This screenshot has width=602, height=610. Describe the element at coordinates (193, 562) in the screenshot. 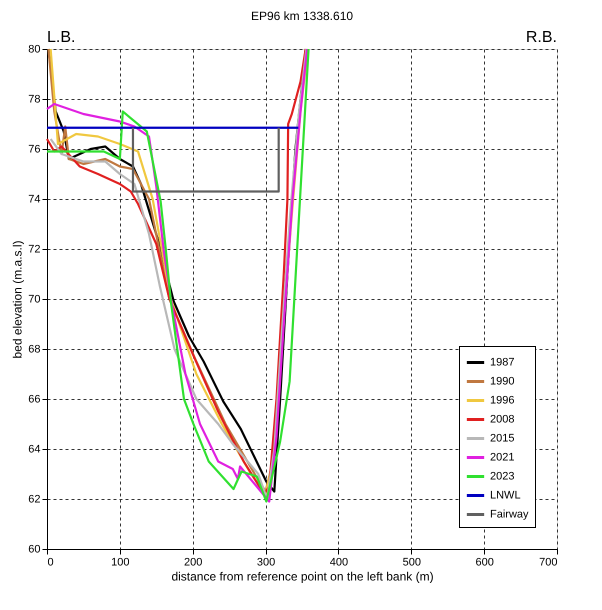

I see `x-tick-label: 200` at that location.